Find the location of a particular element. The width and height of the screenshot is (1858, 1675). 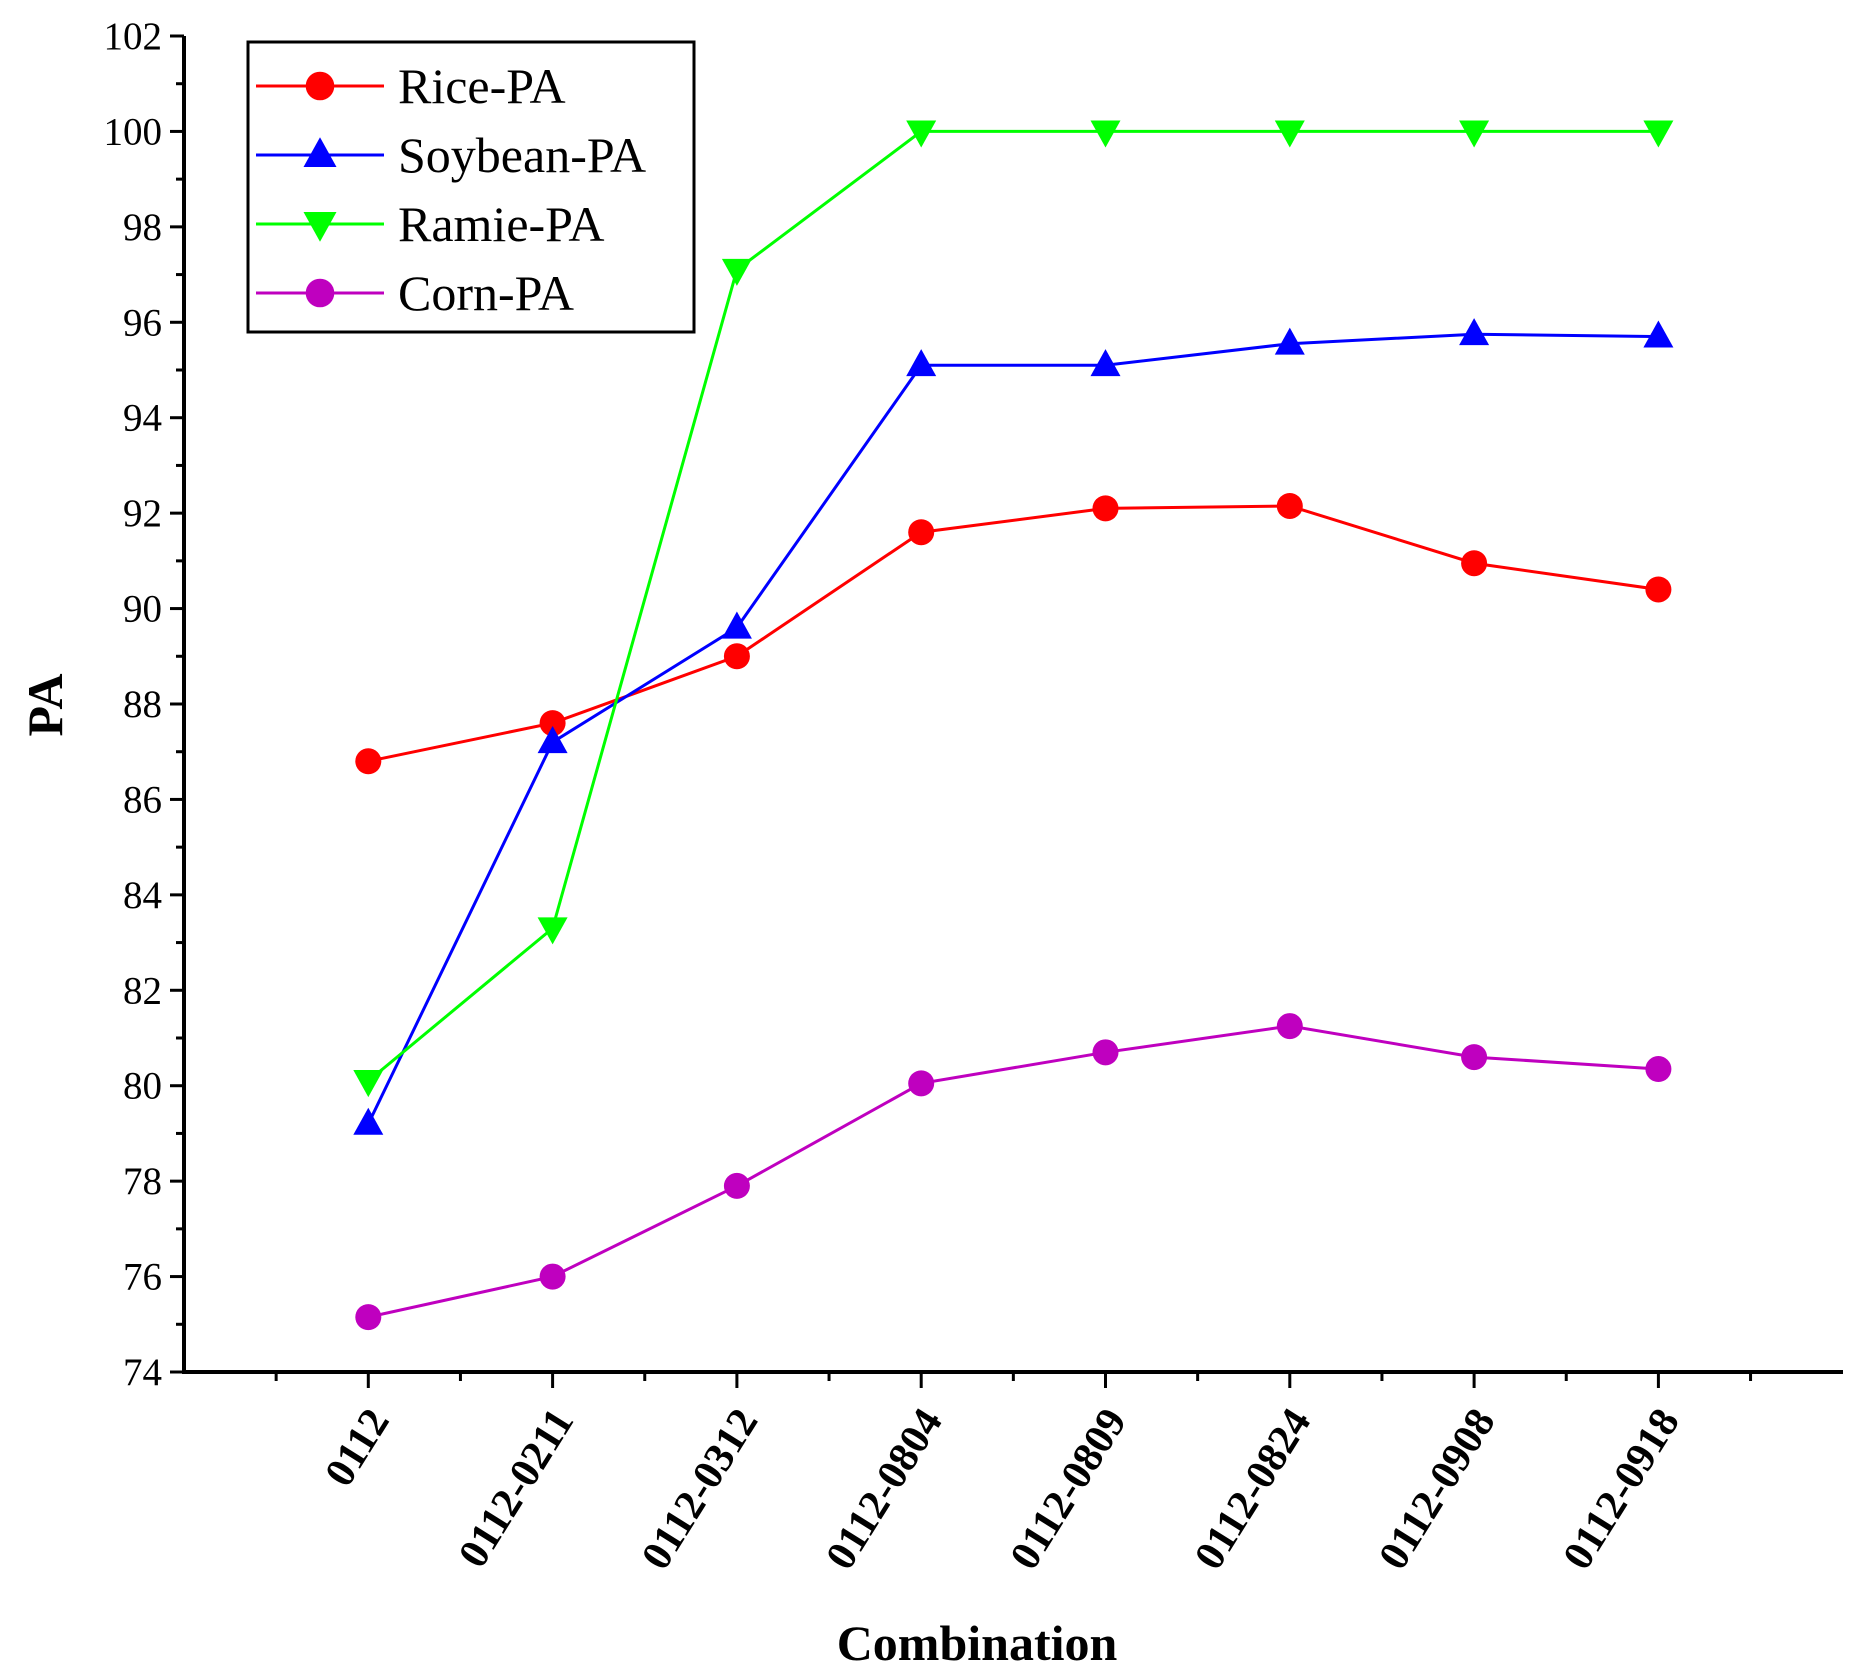

y-tick-label: 74 is located at coordinates (142, 1372).